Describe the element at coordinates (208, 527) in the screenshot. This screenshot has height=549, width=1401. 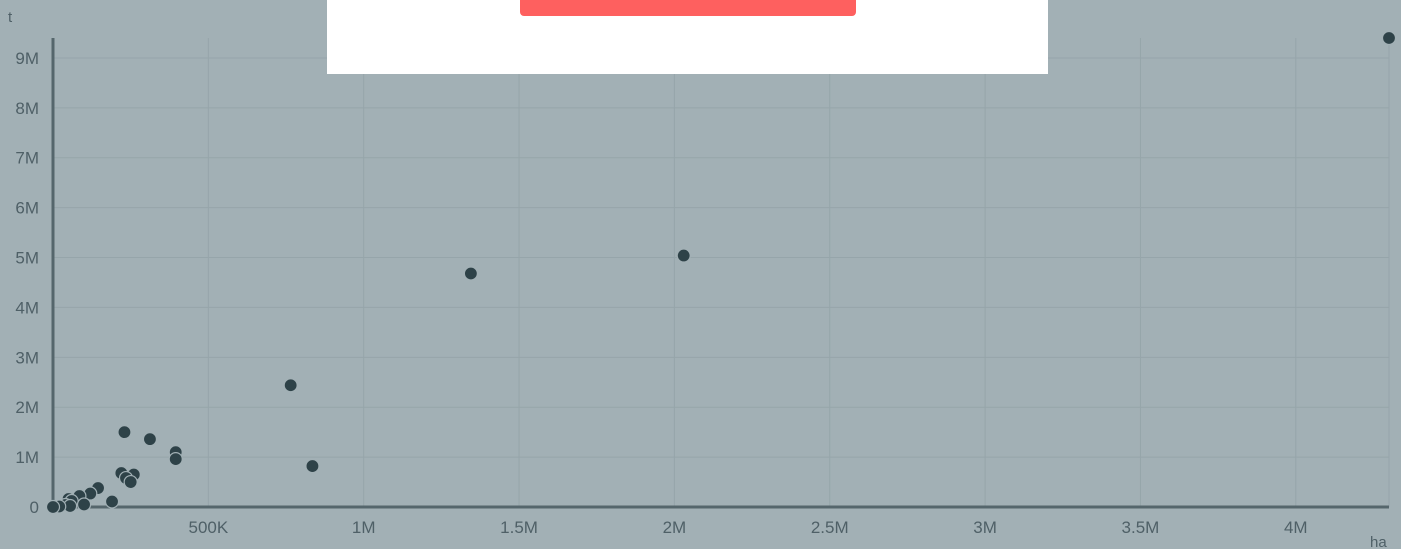
I see `x-tick-label: 500K` at that location.